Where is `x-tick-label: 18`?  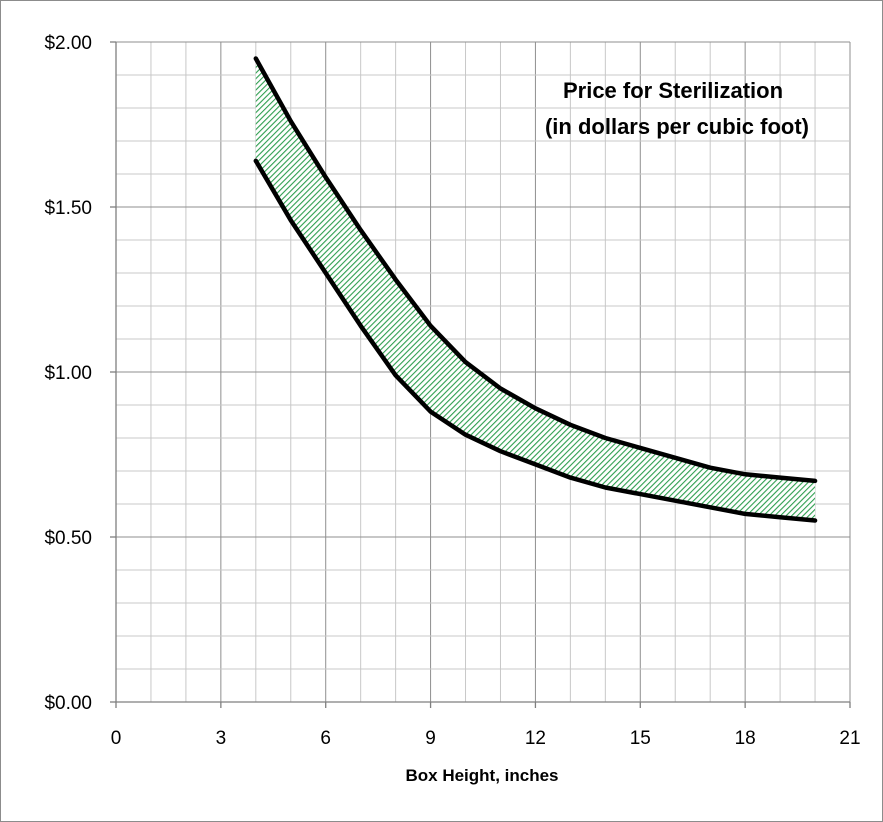 x-tick-label: 18 is located at coordinates (745, 738).